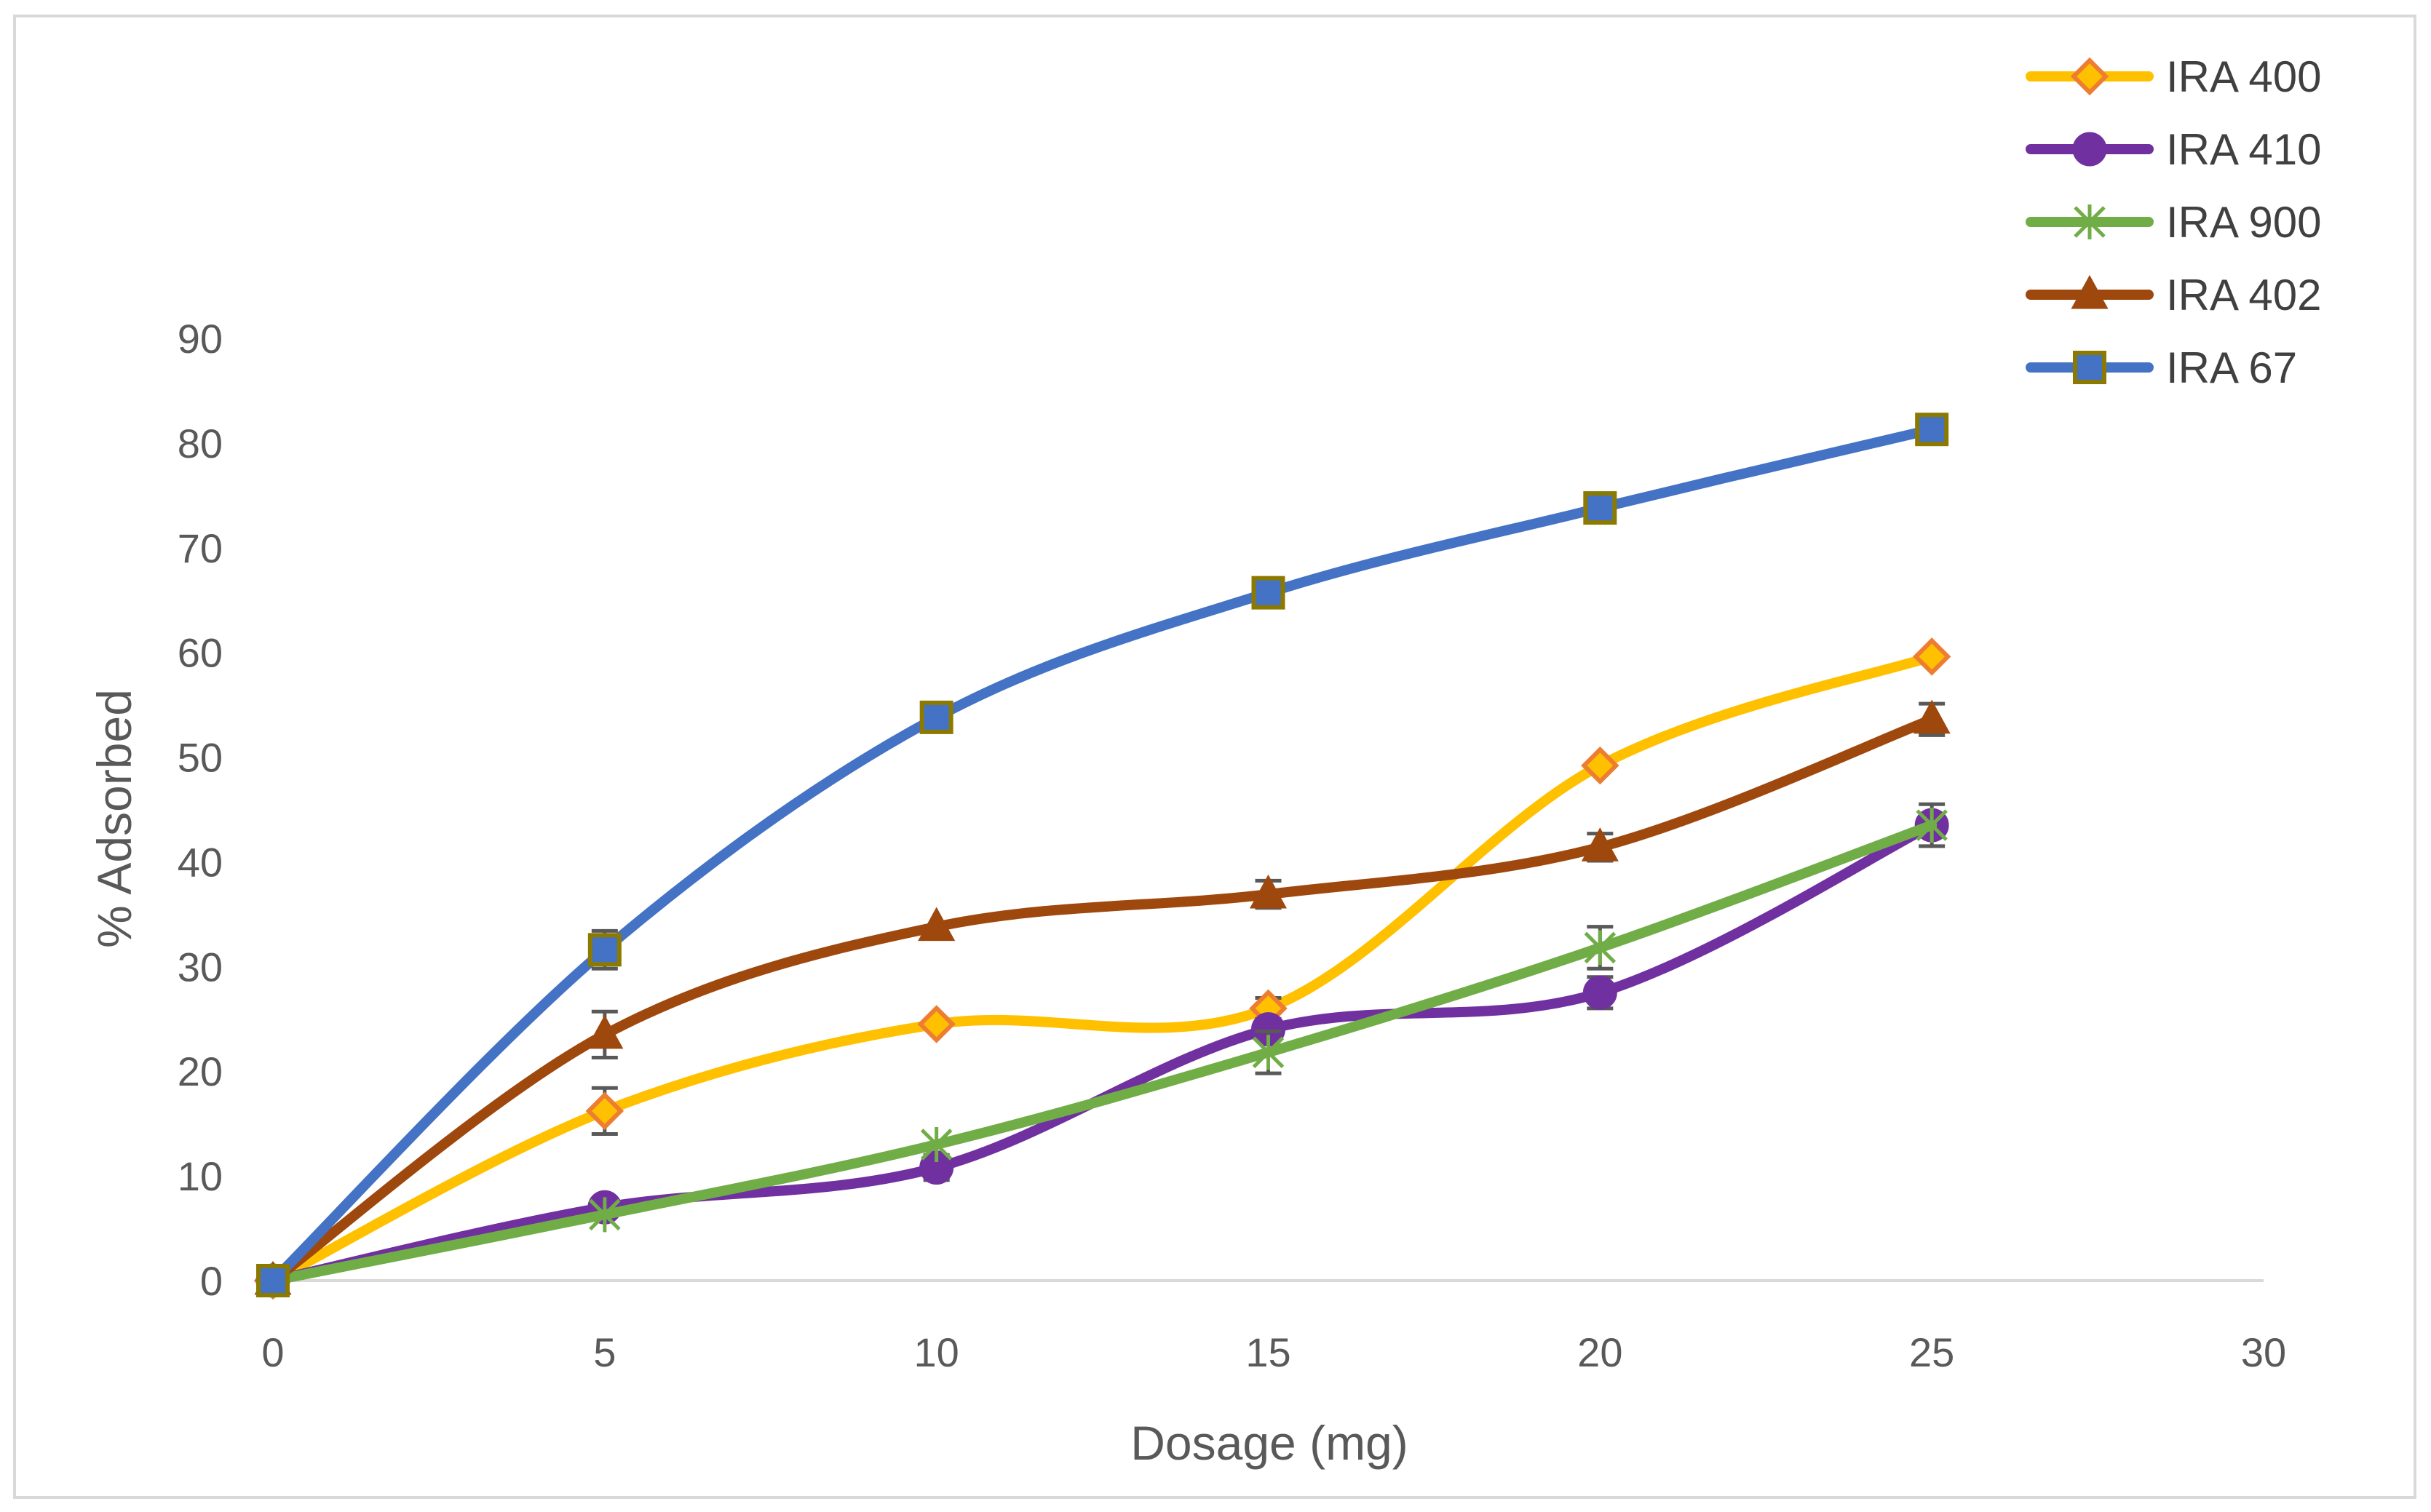  I want to click on y-tick-label: 40, so click(200, 862).